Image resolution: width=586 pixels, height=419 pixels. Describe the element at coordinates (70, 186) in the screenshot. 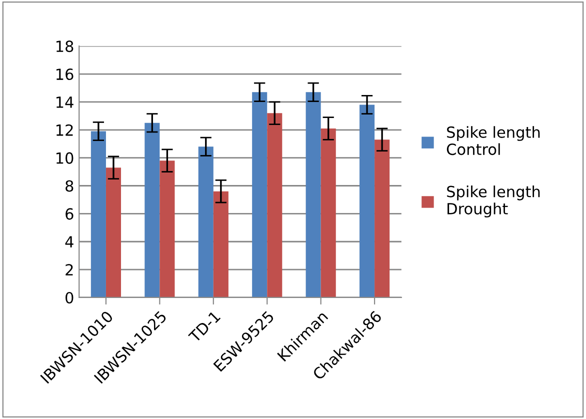

I see `y-tick-label: 8` at that location.